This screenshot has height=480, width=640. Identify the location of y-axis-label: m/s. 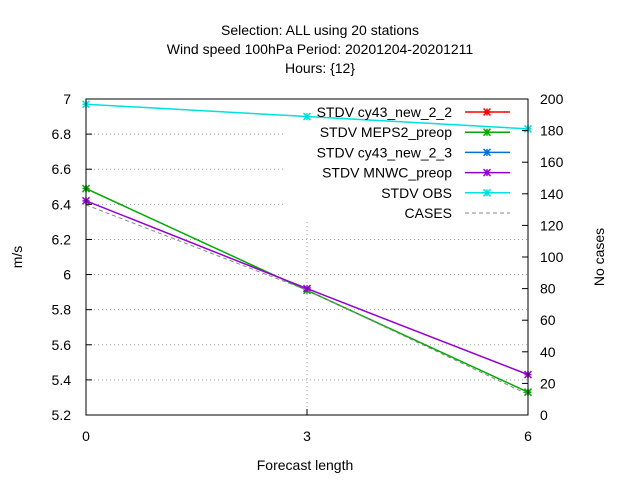
(17, 257).